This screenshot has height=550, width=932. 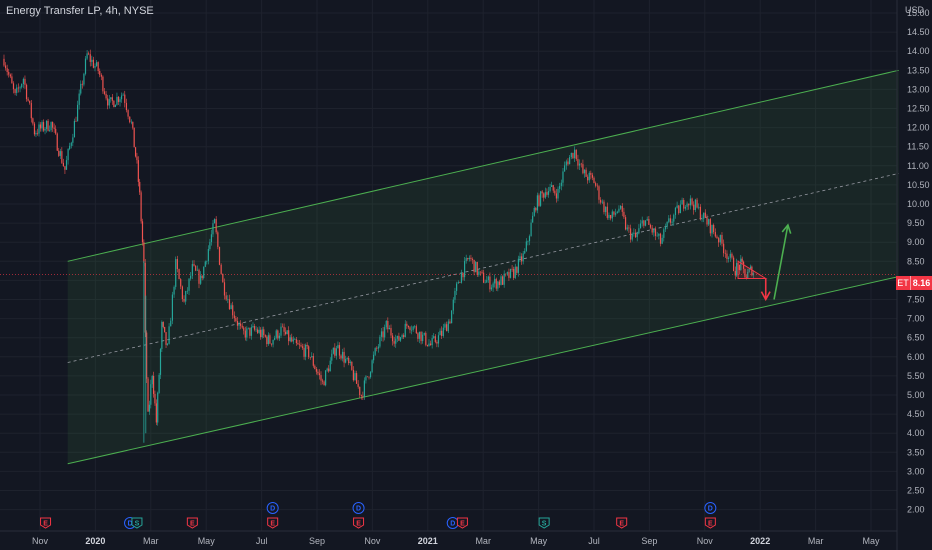 I want to click on triangle-pattern, so click(x=752, y=269).